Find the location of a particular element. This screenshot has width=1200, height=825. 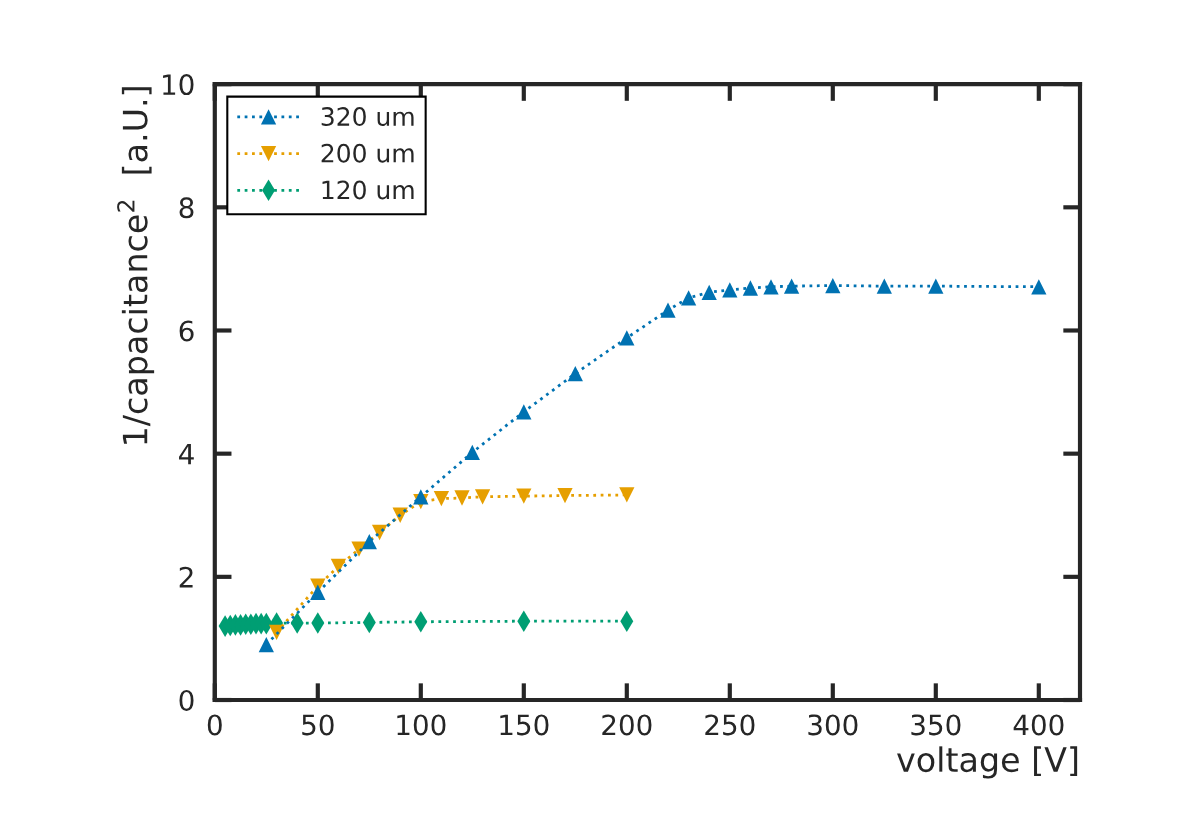

y-tick-label: 0 is located at coordinates (186, 700).